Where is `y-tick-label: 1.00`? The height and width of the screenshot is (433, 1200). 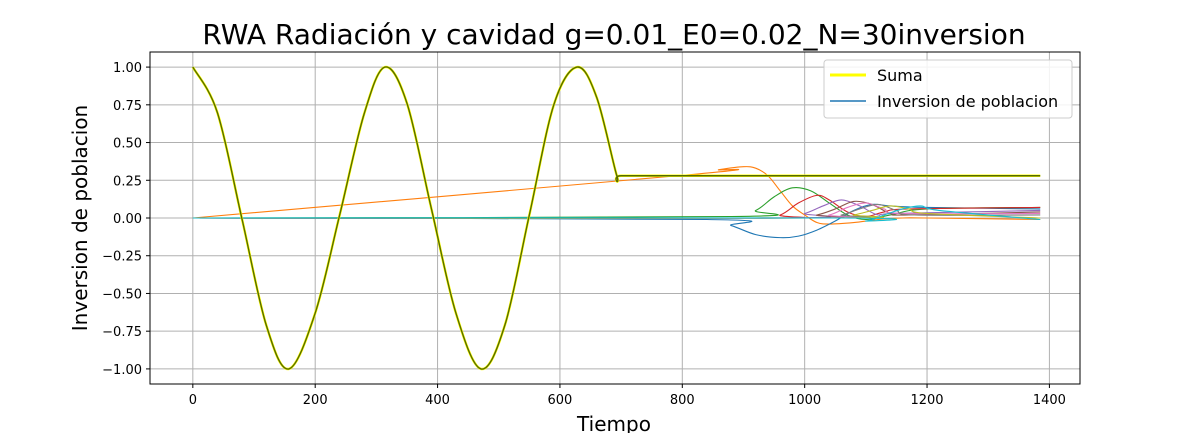 y-tick-label: 1.00 is located at coordinates (127, 68).